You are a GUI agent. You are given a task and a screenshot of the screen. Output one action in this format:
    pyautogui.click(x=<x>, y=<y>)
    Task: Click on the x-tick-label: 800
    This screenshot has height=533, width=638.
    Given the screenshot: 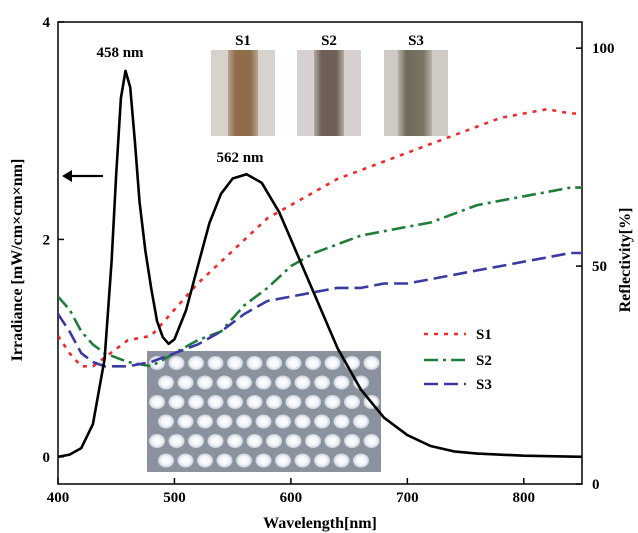 What is the action you would take?
    pyautogui.click(x=524, y=498)
    